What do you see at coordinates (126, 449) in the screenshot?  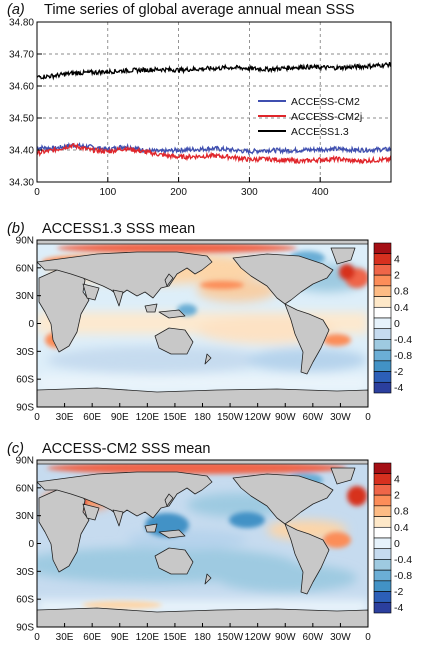 I see `panel-c-title: ACCESS-CM2 SSS mean` at bounding box center [126, 449].